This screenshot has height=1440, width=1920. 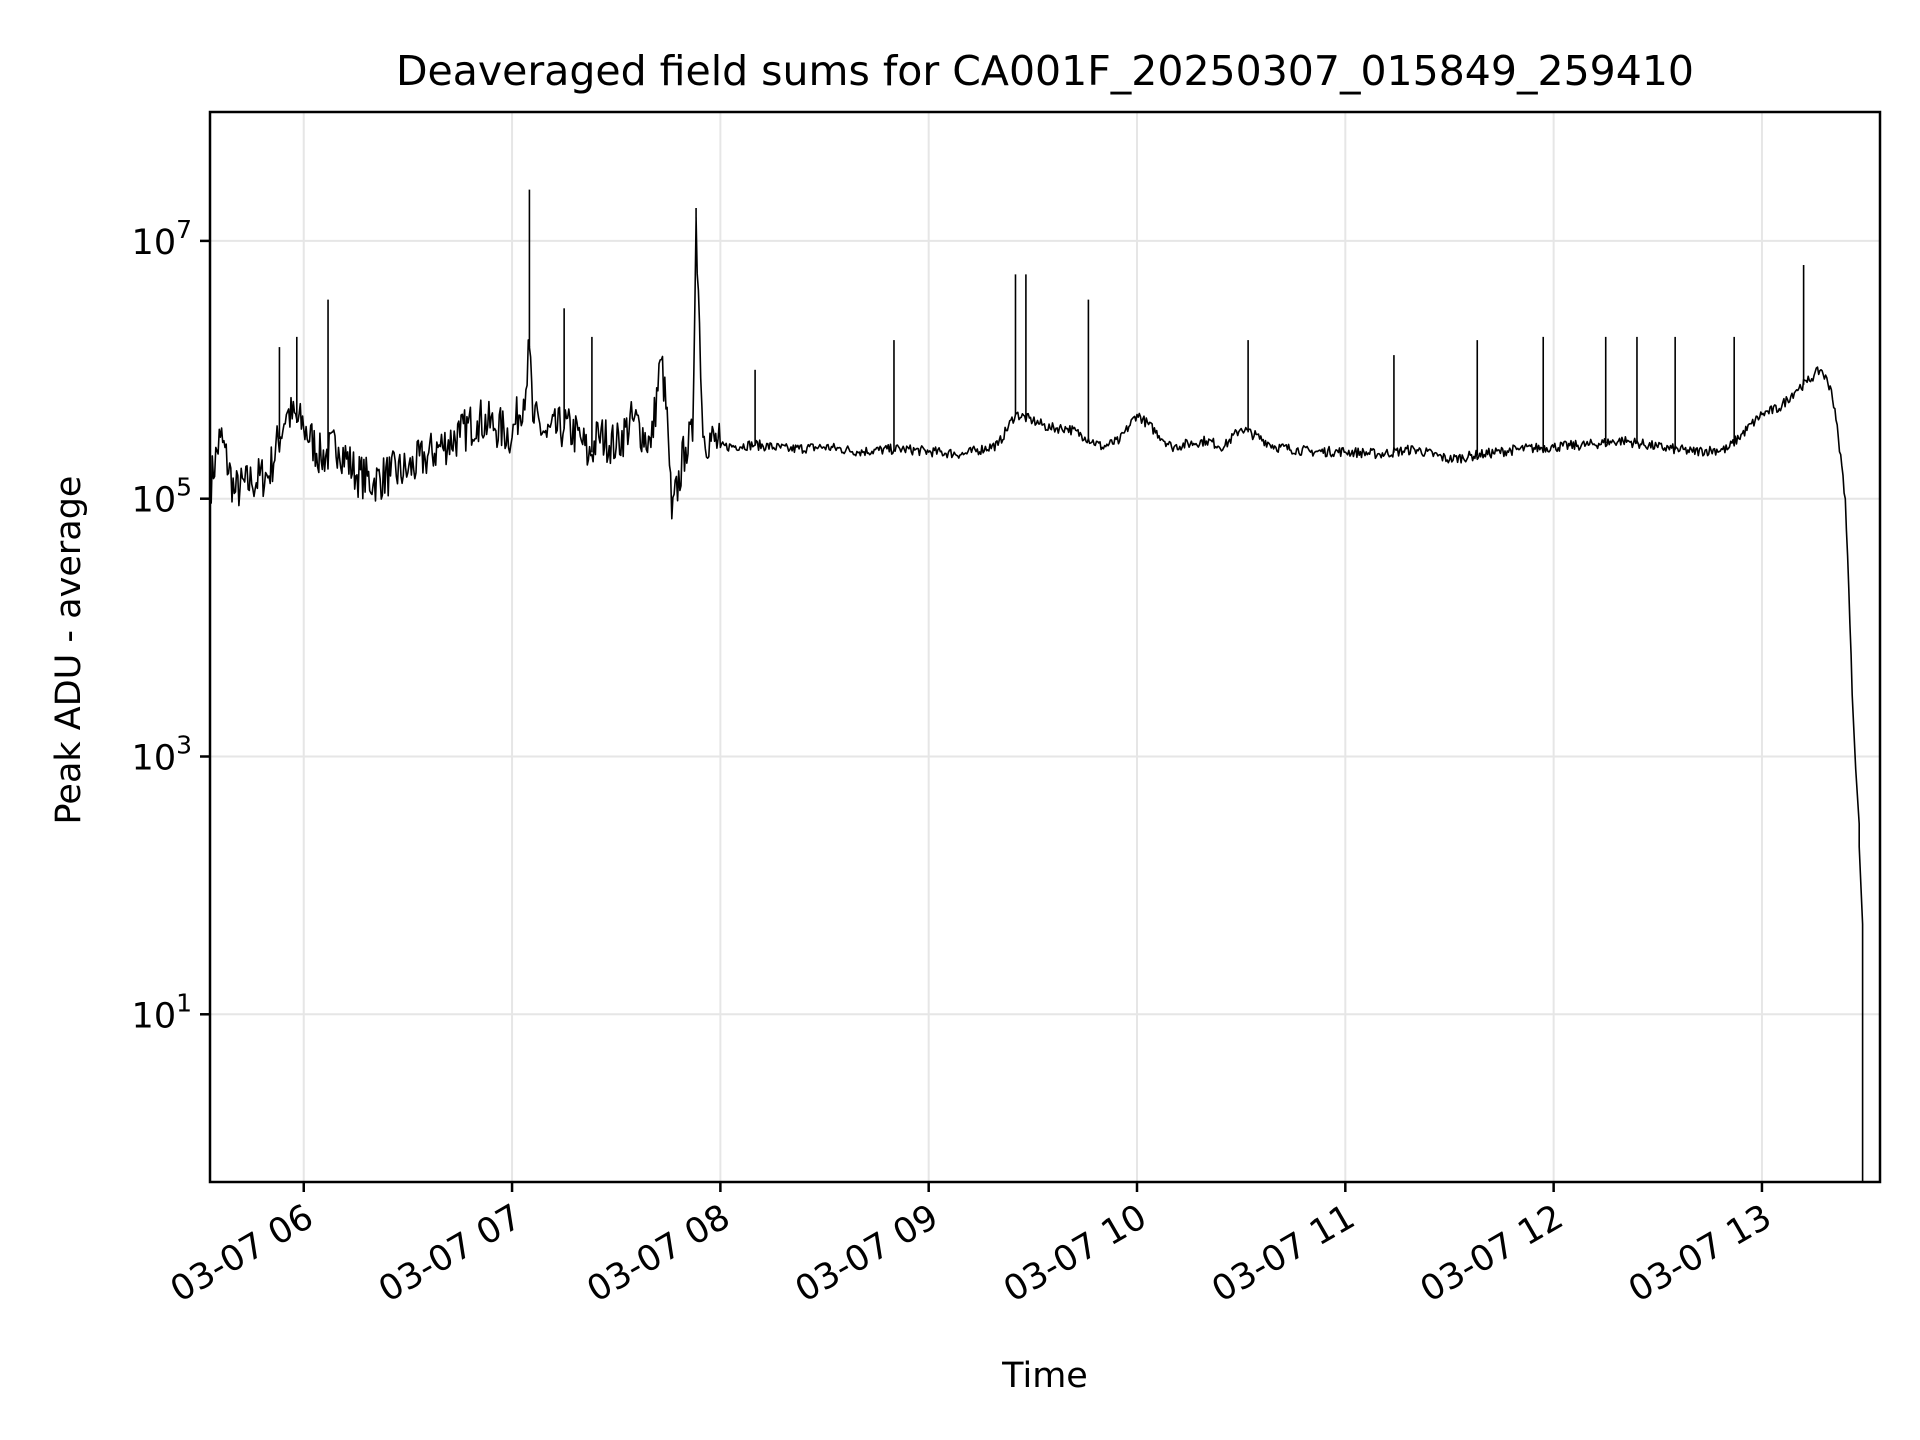 I want to click on y-tick-label: 10¹, so click(x=162, y=1012).